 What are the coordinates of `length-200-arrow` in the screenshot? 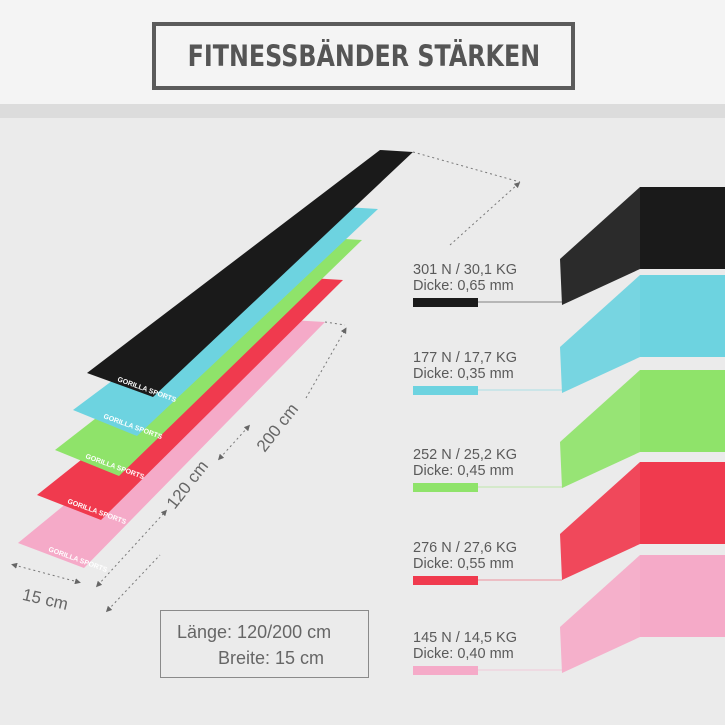 It's located at (133, 583).